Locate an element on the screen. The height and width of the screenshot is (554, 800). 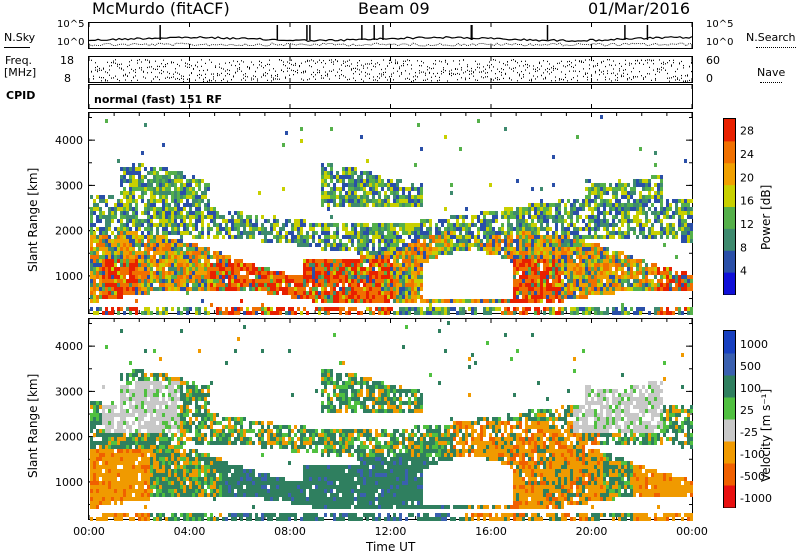
nsearch-trace is located at coordinates (390, 44).